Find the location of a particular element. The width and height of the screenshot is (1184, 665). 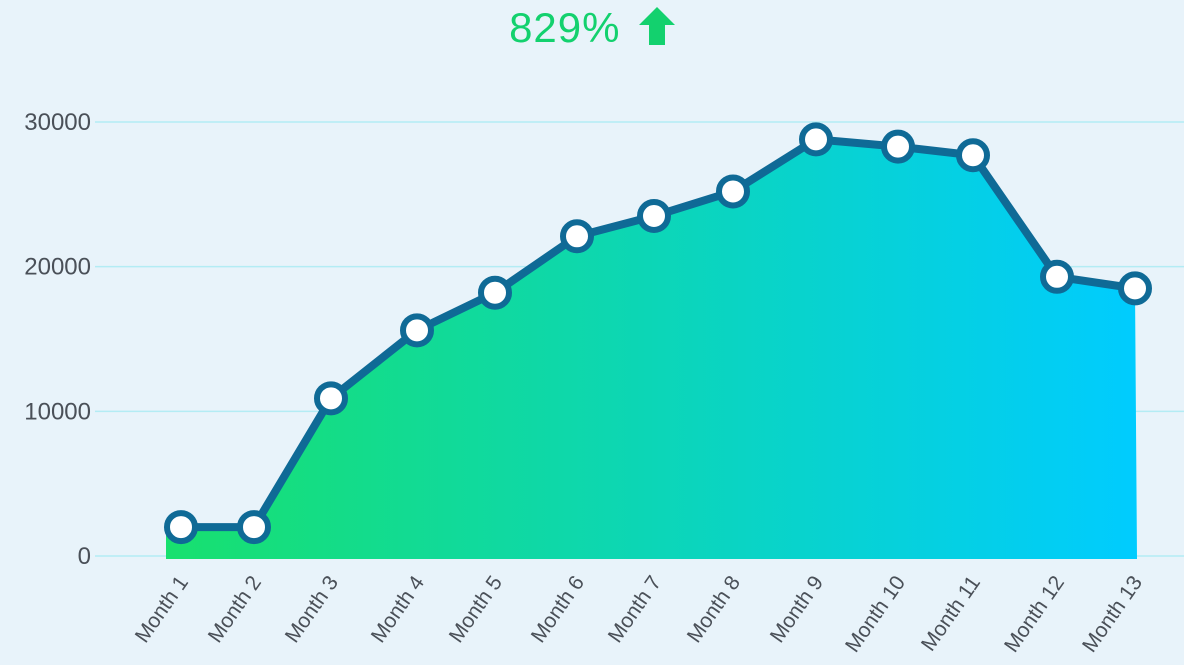

y-tick-label: 20000 is located at coordinates (57, 267).